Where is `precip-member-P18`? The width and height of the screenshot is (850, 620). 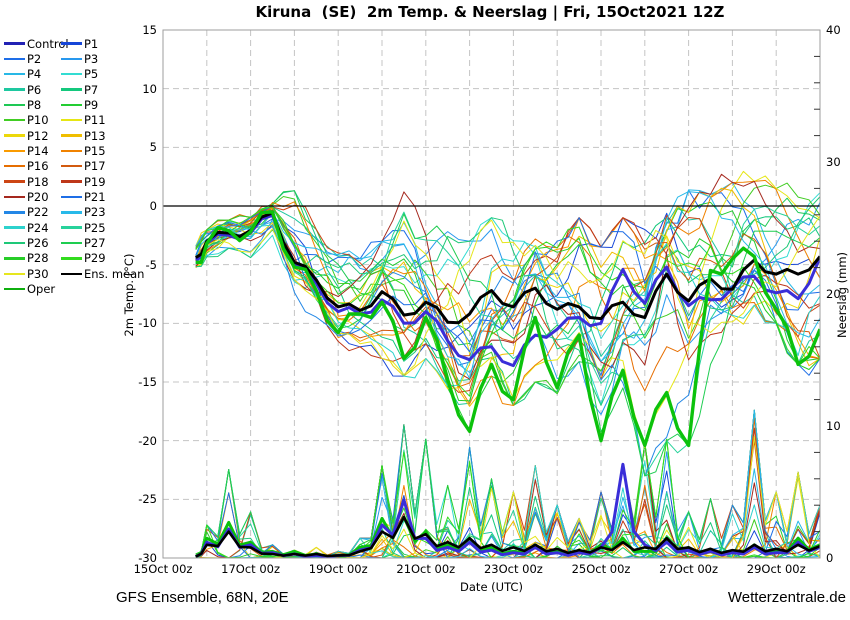 precip-member-P18 is located at coordinates (507, 498).